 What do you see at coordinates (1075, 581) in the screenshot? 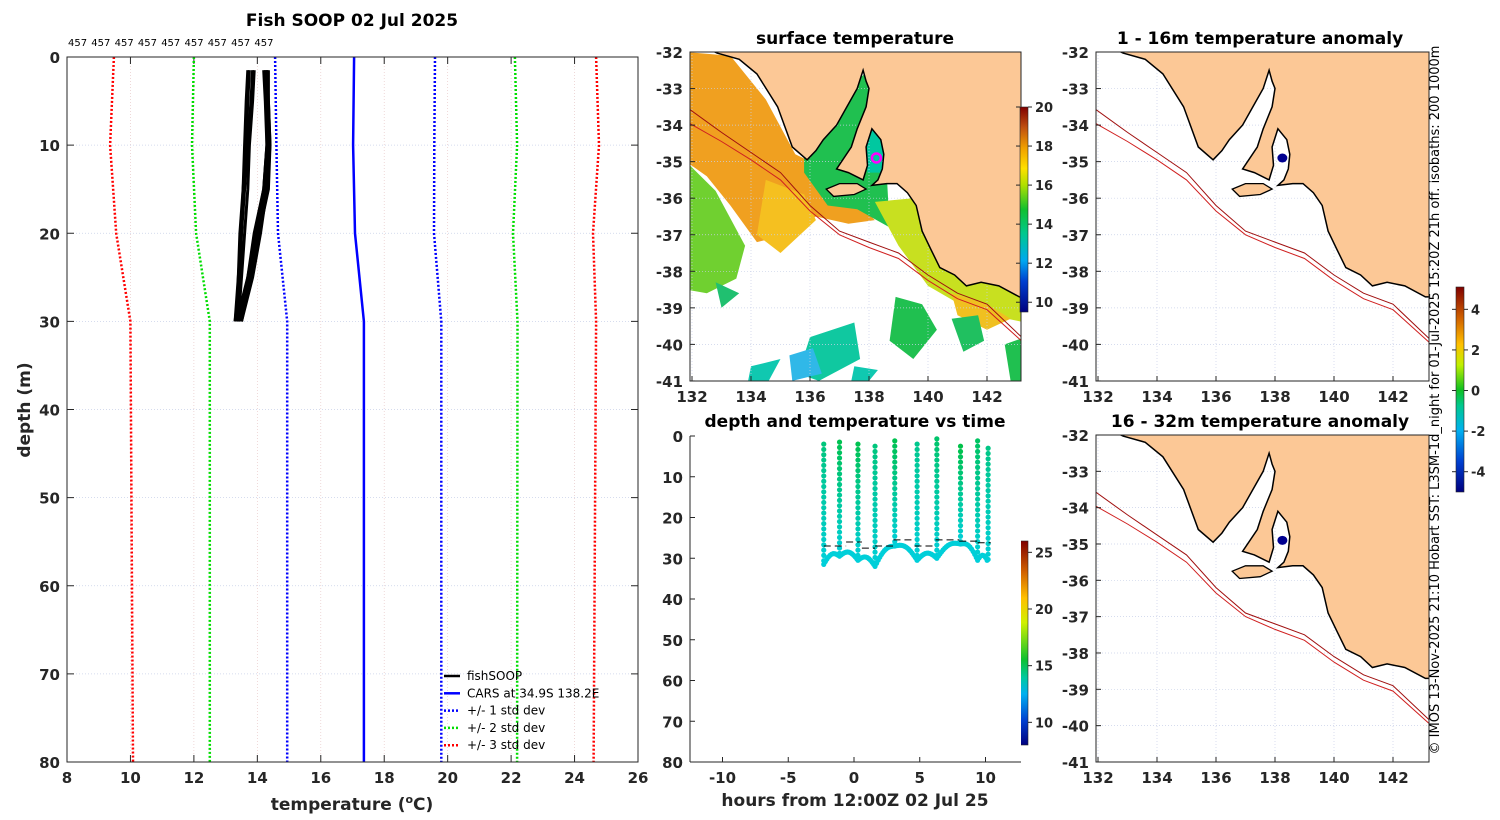
I see `lat-tick-label: -36` at bounding box center [1075, 581].